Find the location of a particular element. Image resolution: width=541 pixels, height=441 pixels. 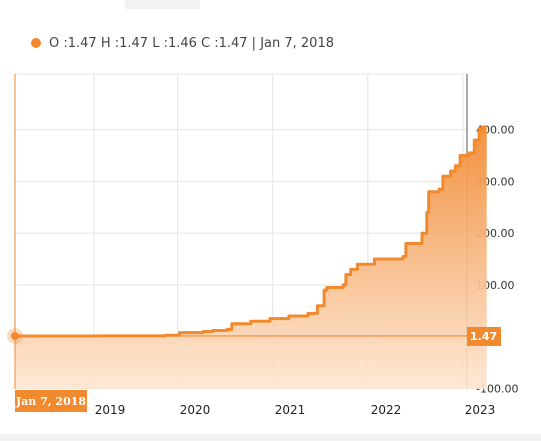

date-tag is located at coordinates (51, 401).